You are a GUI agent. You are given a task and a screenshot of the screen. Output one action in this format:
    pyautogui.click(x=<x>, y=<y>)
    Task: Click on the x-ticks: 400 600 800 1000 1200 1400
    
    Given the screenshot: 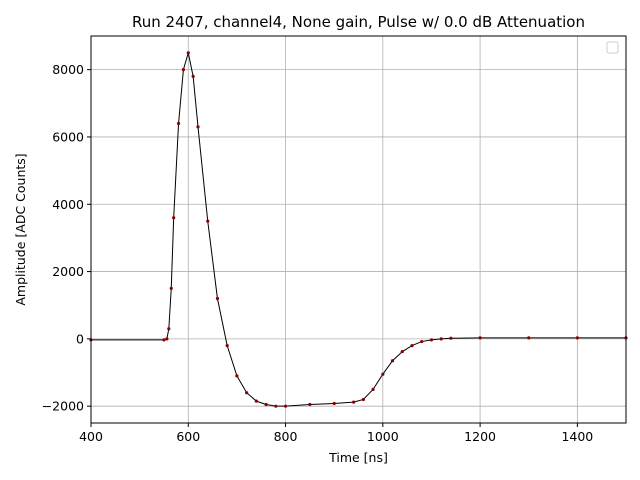 What is the action you would take?
    pyautogui.click(x=336, y=433)
    